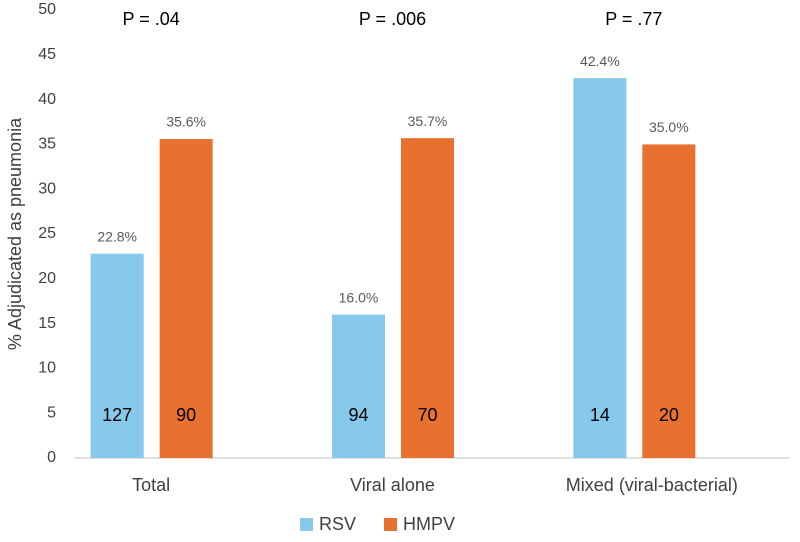  I want to click on value-label: 16.0%, so click(359, 297).